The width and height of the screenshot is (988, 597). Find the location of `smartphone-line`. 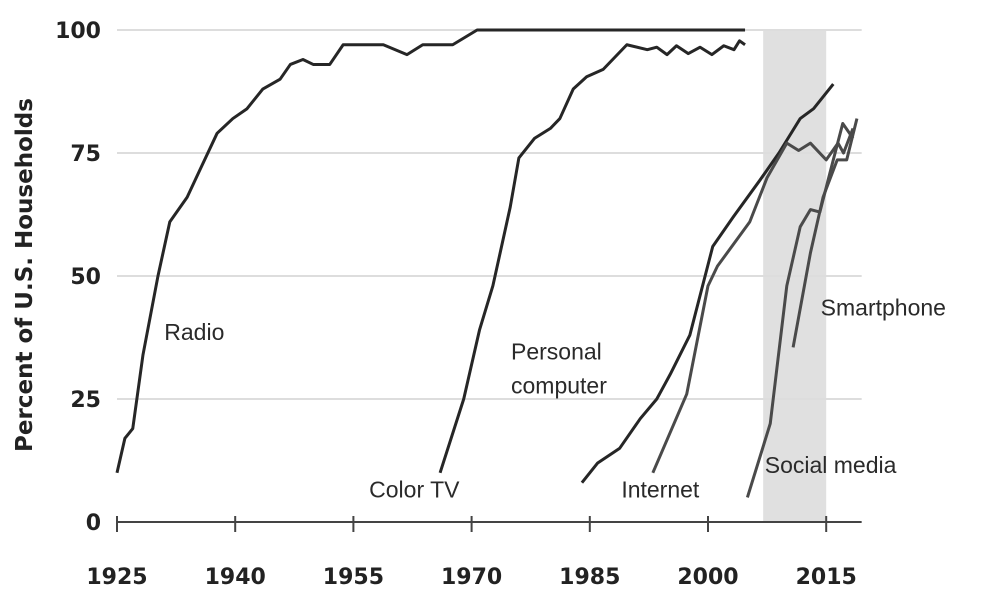

smartphone-line is located at coordinates (825, 233).